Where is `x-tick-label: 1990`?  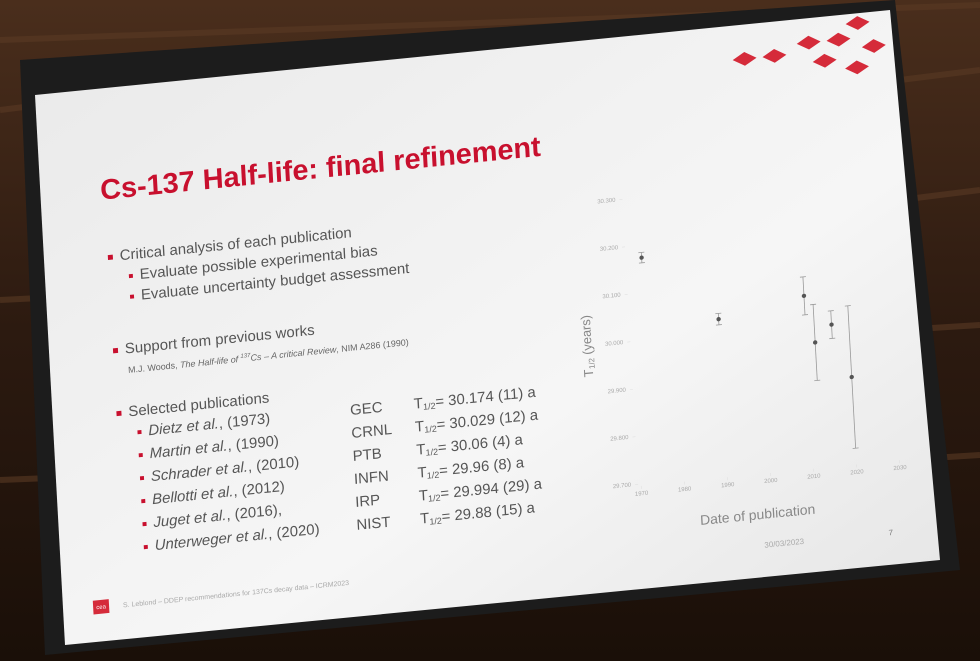
x-tick-label: 1990 is located at coordinates (728, 485).